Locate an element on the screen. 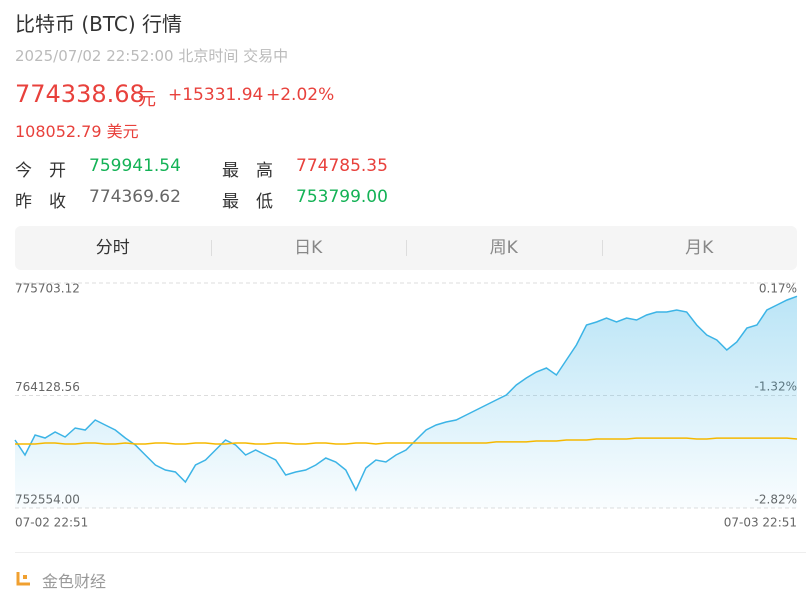  price: 774338.68 is located at coordinates (80, 94).